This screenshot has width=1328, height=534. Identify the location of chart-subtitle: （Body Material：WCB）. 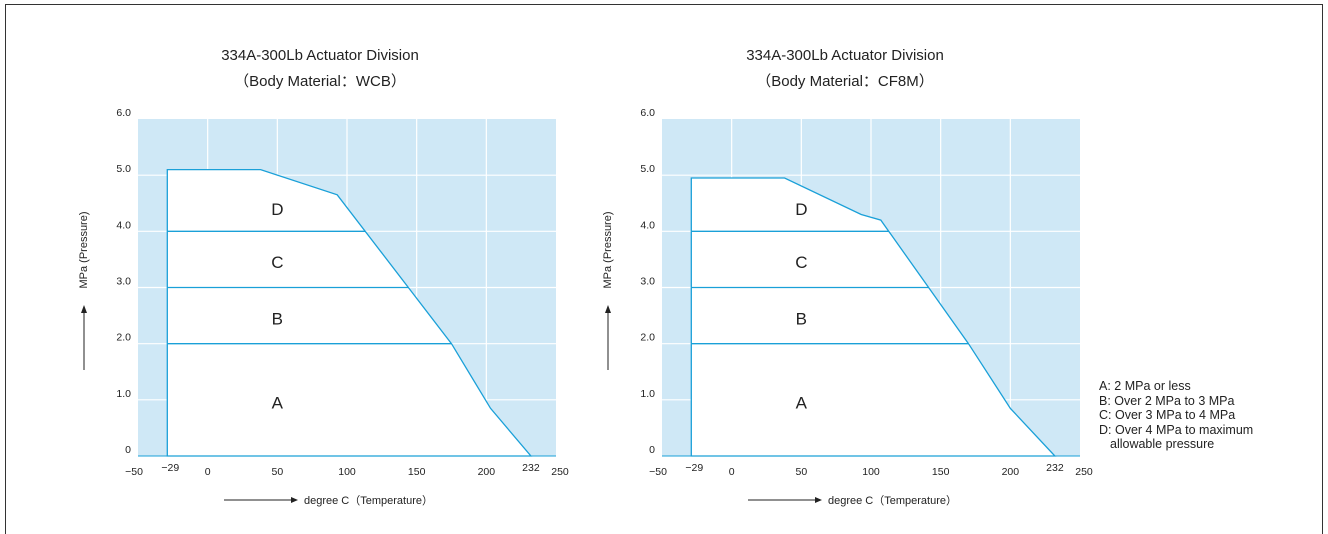
(320, 81).